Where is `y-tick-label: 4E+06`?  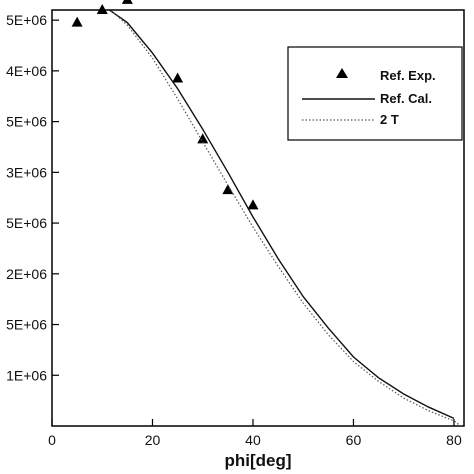 y-tick-label: 4E+06 is located at coordinates (26, 71).